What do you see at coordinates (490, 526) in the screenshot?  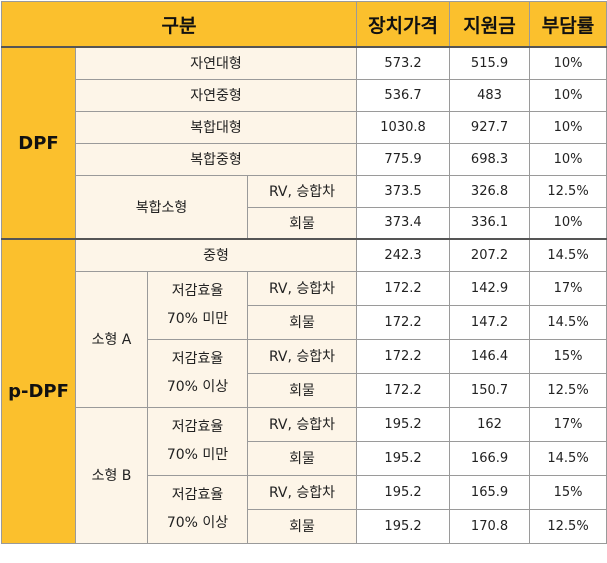 I see `subsidy-cell: 170.8` at bounding box center [490, 526].